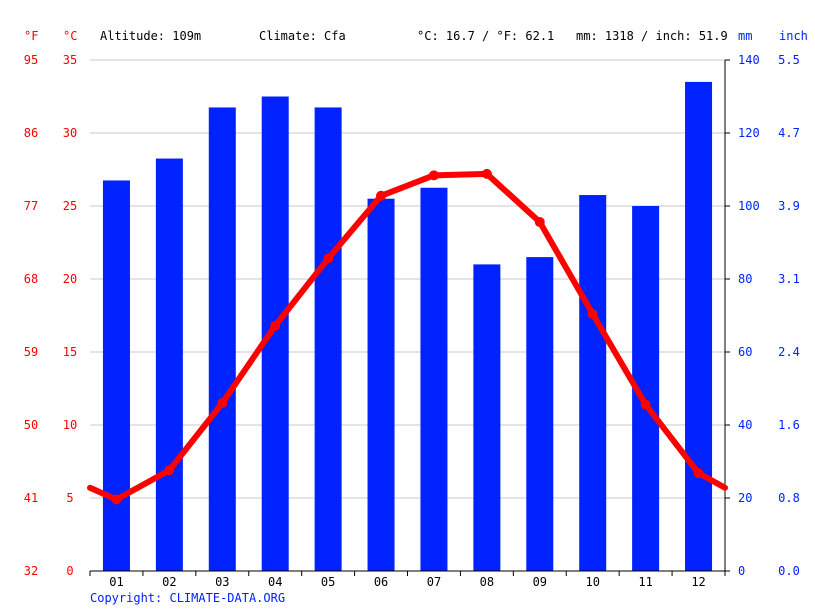 This screenshot has width=815, height=611. What do you see at coordinates (70, 206) in the screenshot?
I see `celsius-tick-label: 25` at bounding box center [70, 206].